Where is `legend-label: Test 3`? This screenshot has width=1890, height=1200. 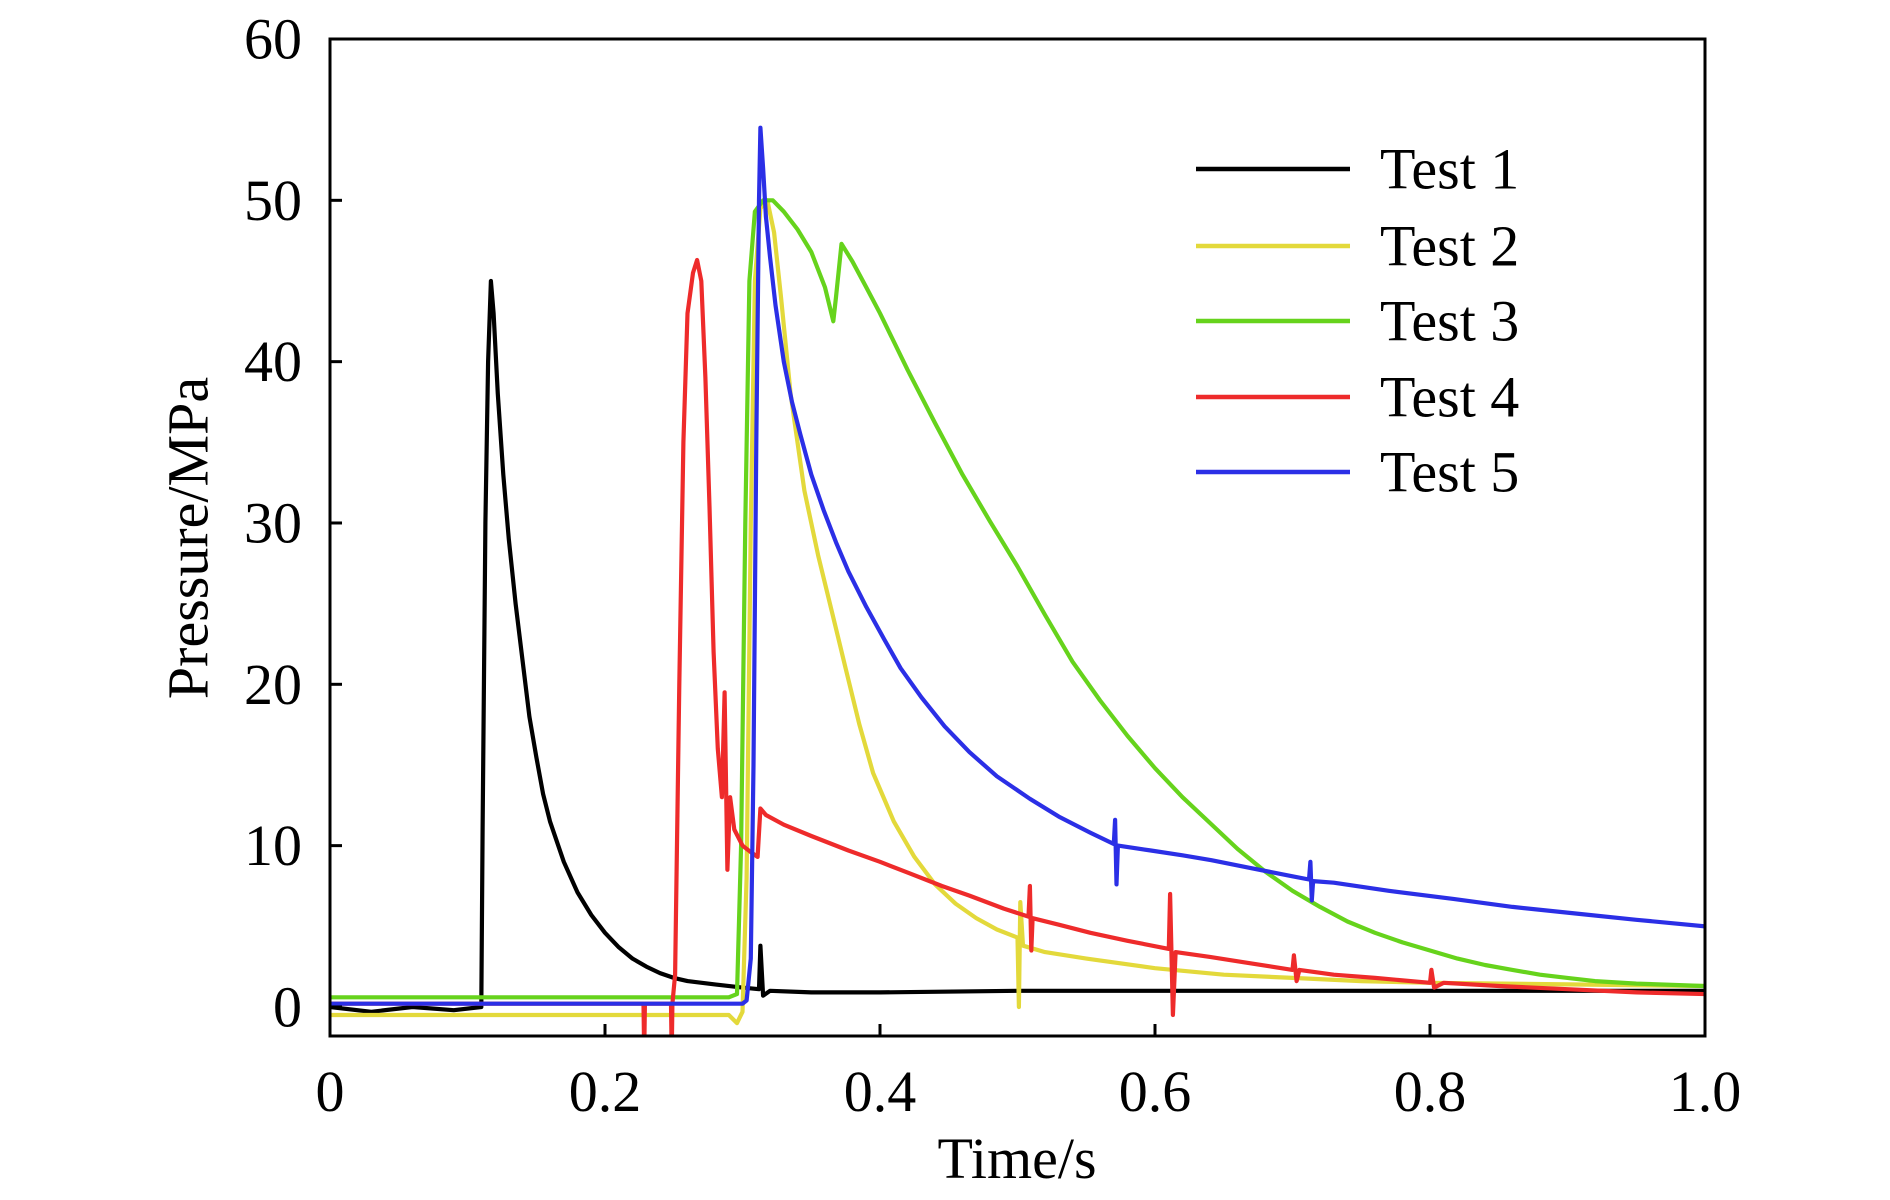
legend-label: Test 3 is located at coordinates (1449, 321).